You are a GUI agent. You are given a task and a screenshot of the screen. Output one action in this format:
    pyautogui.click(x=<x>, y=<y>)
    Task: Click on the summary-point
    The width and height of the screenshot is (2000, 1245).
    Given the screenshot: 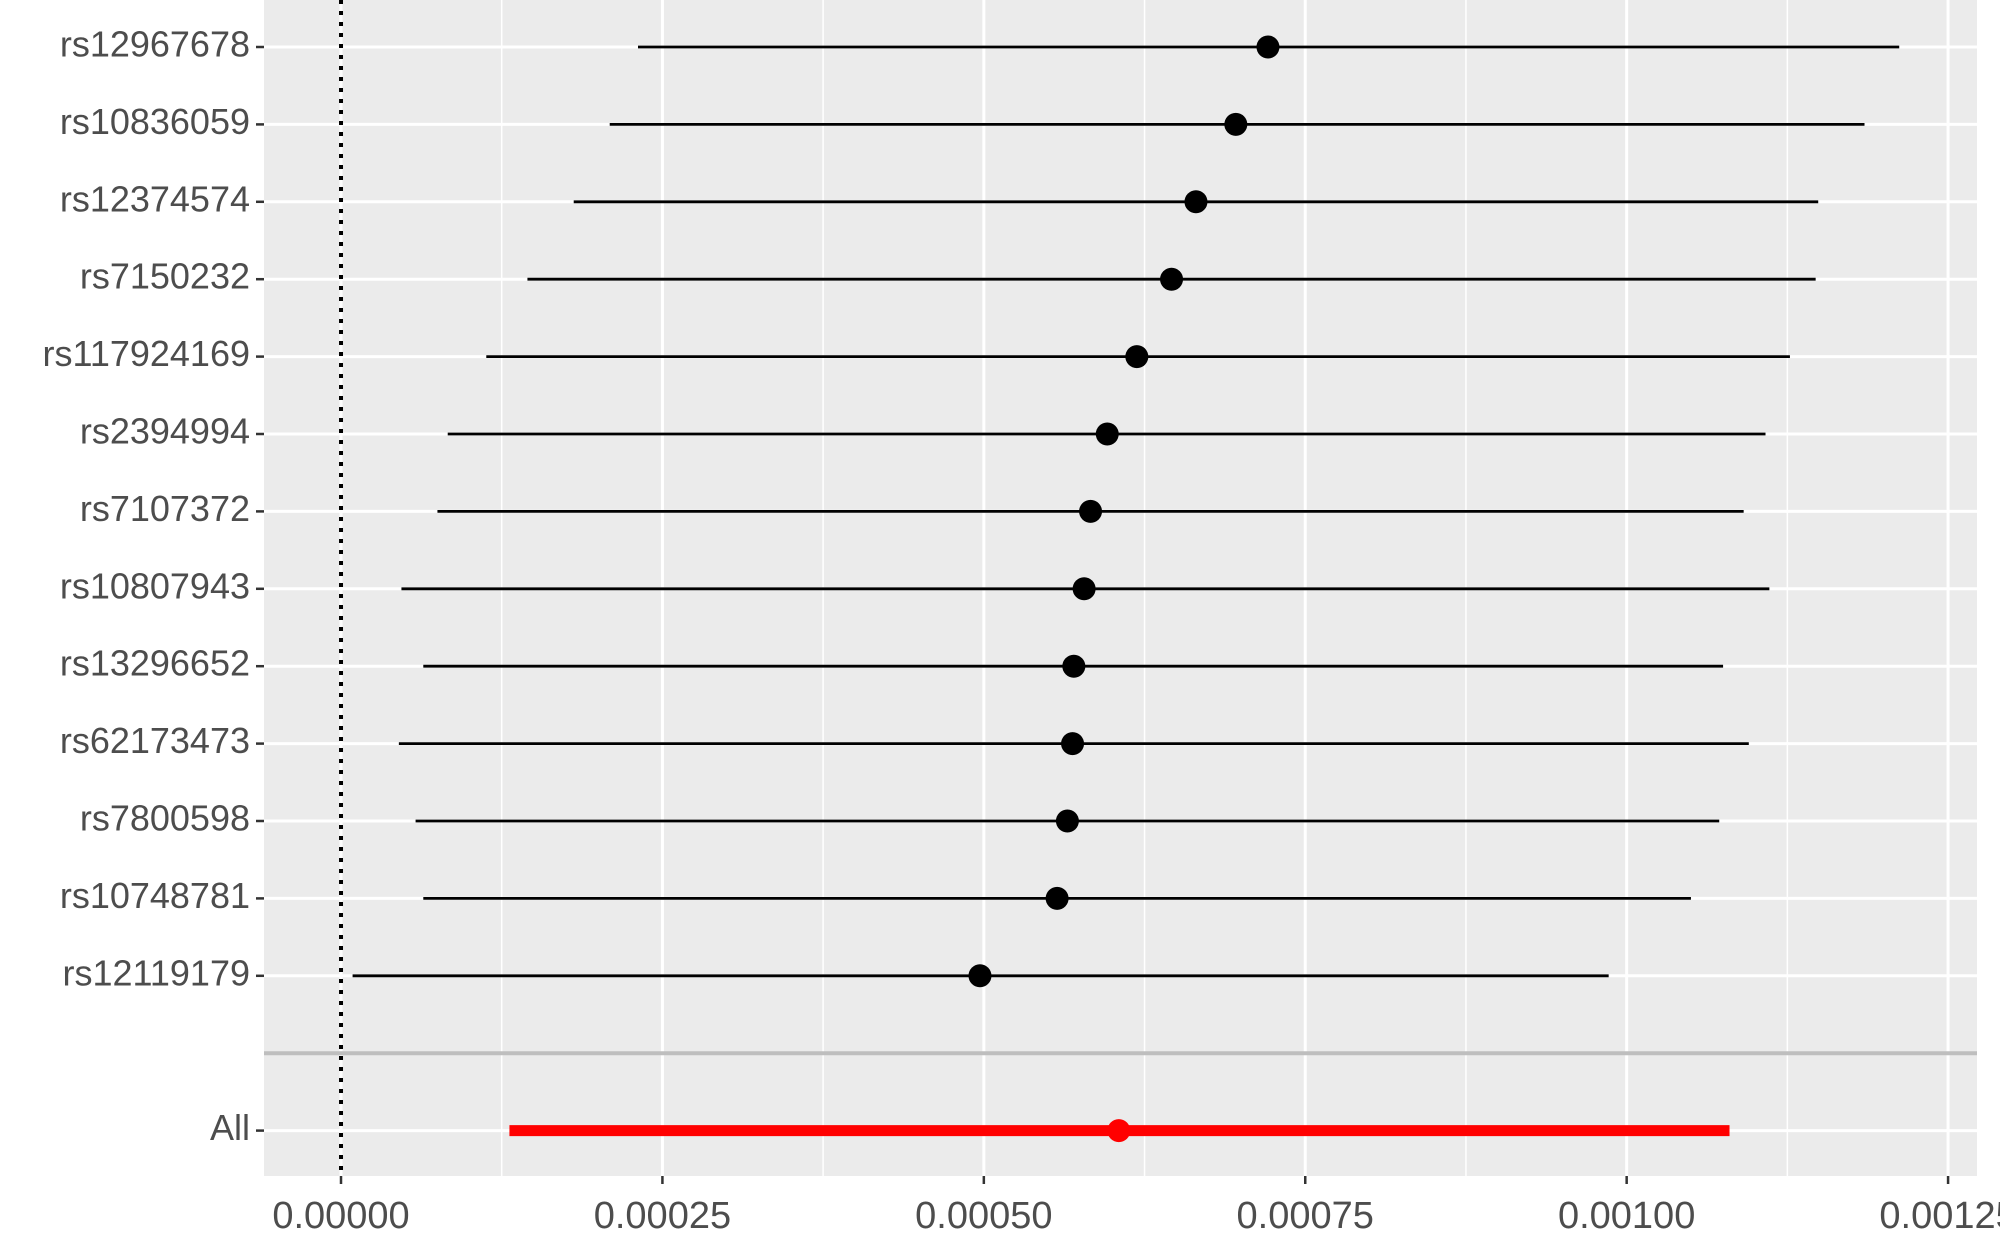 What is the action you would take?
    pyautogui.click(x=1119, y=1131)
    